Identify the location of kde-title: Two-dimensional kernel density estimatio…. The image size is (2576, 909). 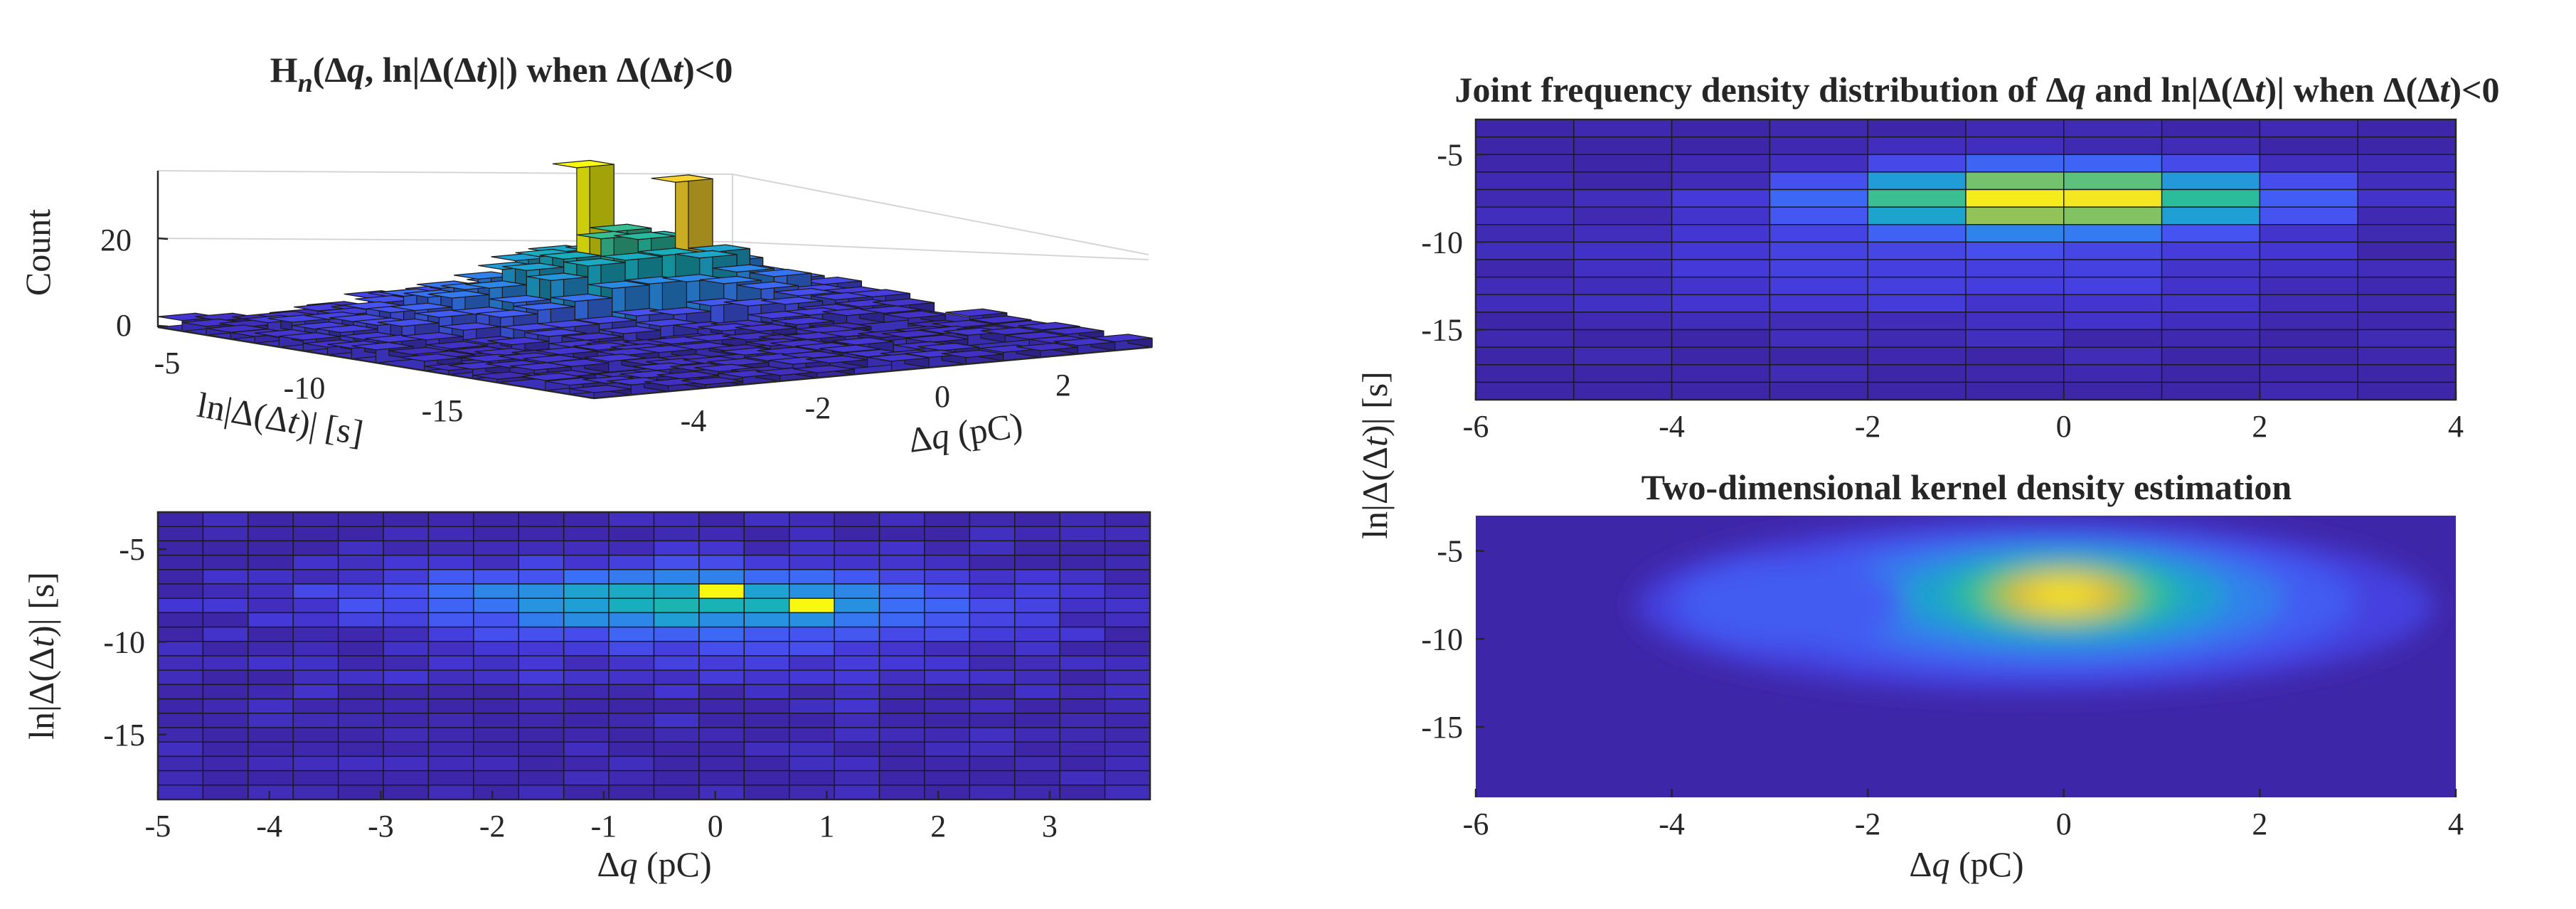
(1966, 487).